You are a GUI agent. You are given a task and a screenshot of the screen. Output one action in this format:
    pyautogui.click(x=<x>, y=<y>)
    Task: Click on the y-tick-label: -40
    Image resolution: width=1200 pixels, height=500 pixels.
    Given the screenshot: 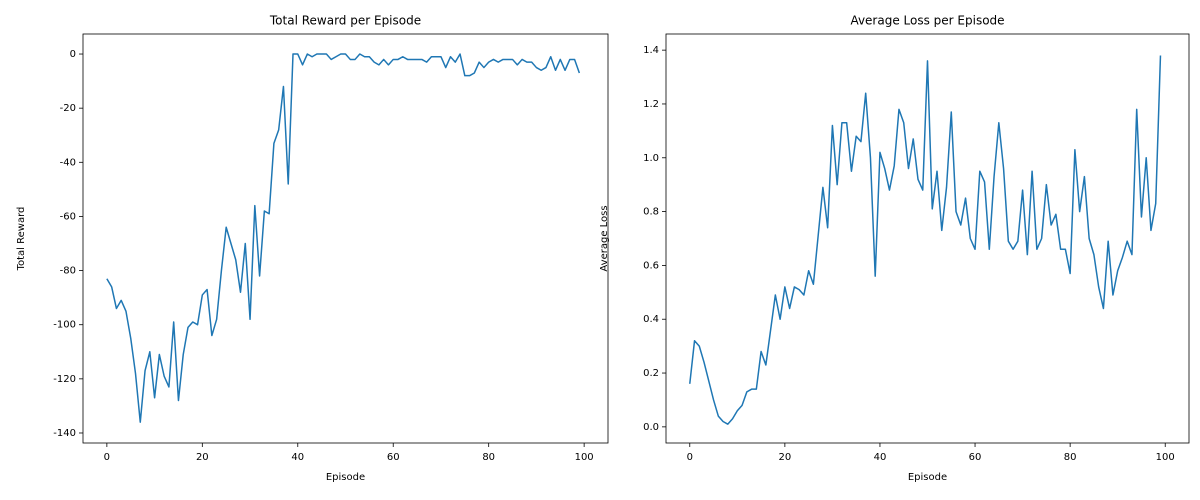 What is the action you would take?
    pyautogui.click(x=68, y=162)
    